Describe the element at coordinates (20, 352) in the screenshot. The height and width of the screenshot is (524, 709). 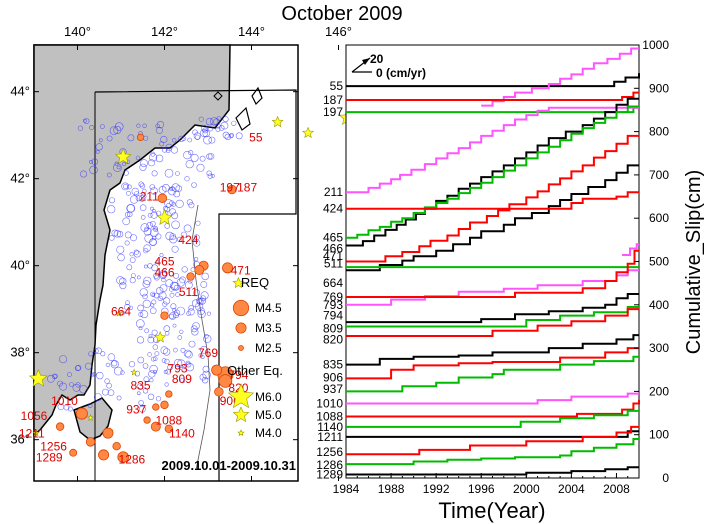
I see `lat-tick-label: 38°` at that location.